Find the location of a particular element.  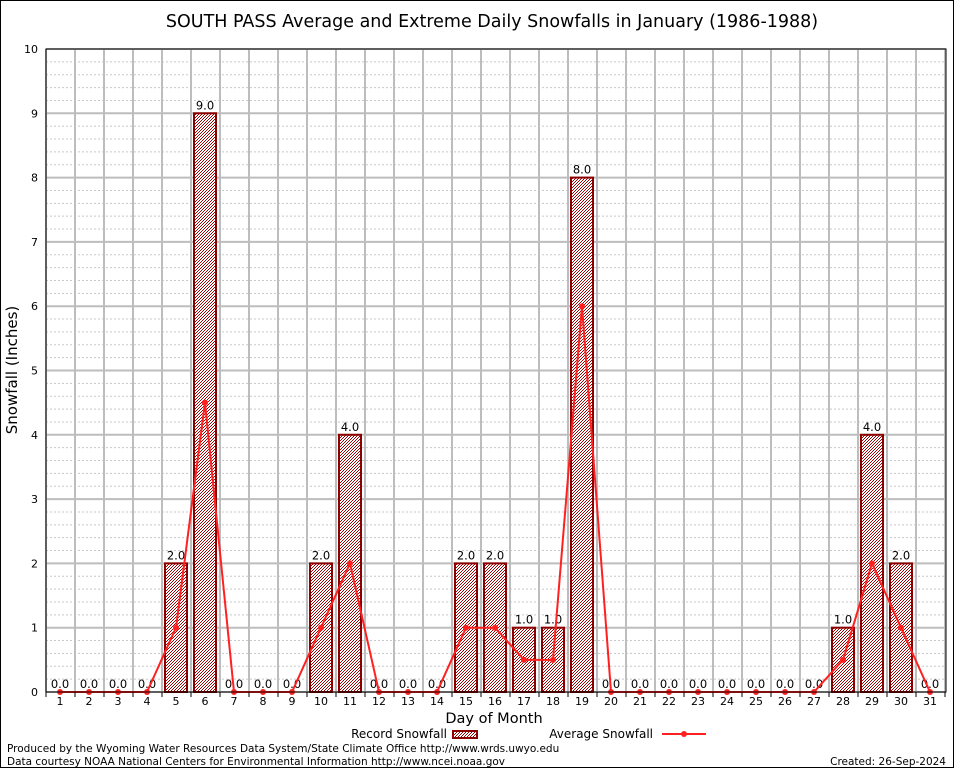

x-tick-label: 26 is located at coordinates (785, 701).